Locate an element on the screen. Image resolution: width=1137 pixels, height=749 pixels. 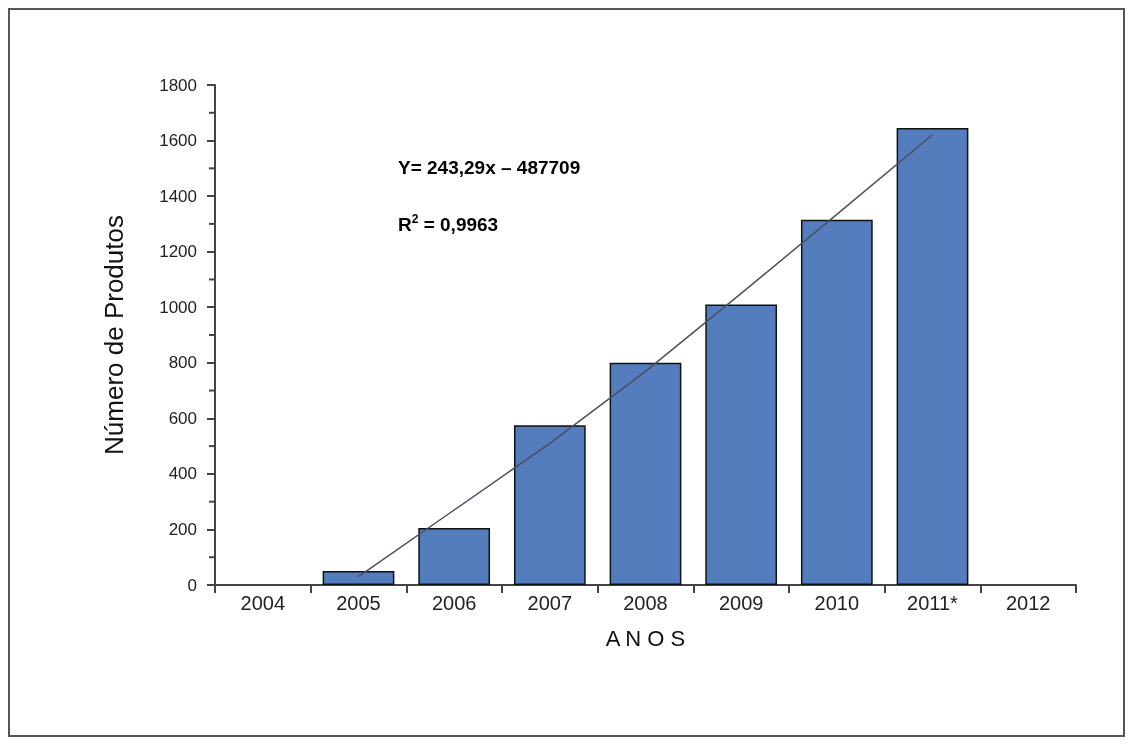
y-tick-label: 400 is located at coordinates (182, 474).